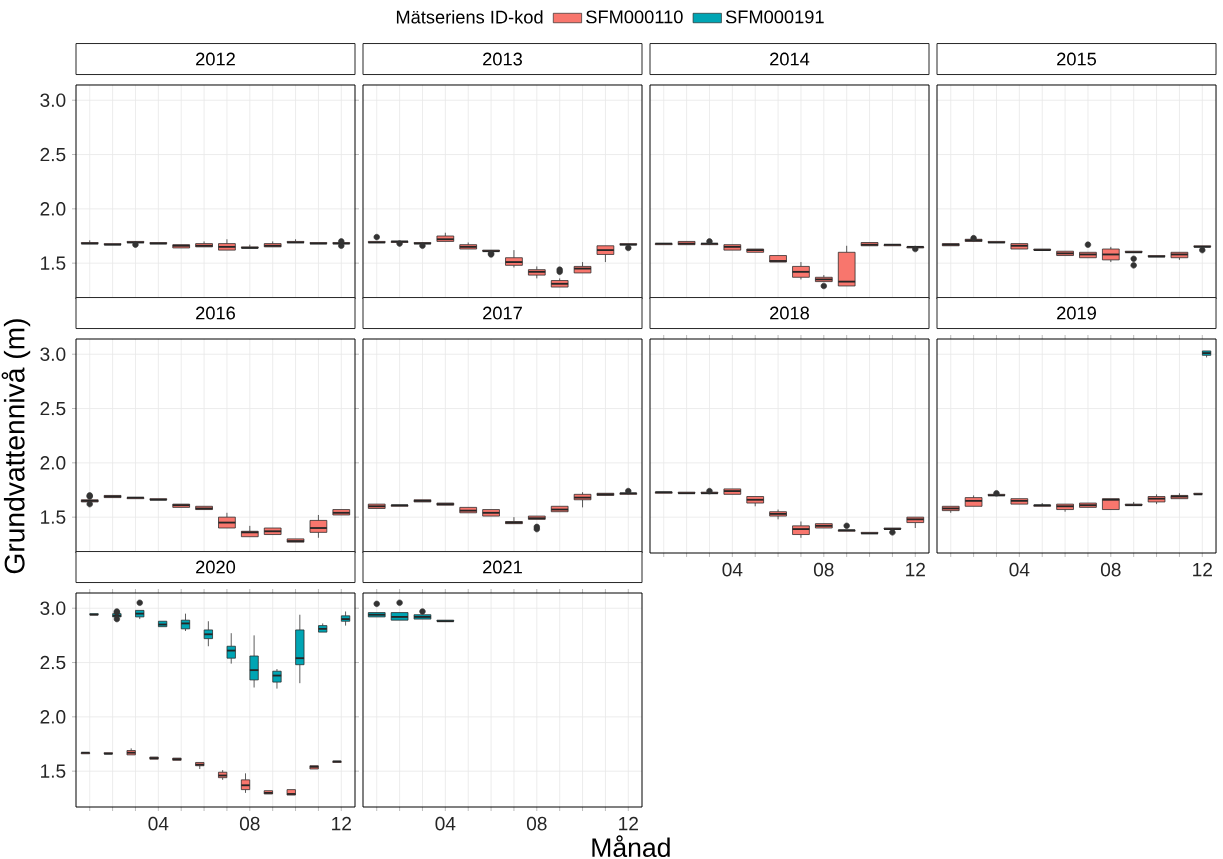 The width and height of the screenshot is (1223, 859). What do you see at coordinates (1076, 313) in the screenshot?
I see `chart-title: 2019` at bounding box center [1076, 313].